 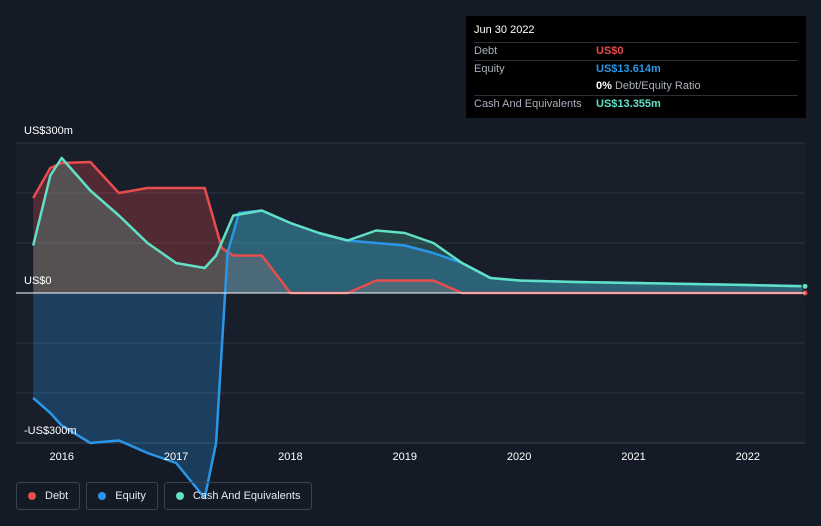 I want to click on tooltip-cash-label: Cash And Equivalents, so click(x=528, y=104).